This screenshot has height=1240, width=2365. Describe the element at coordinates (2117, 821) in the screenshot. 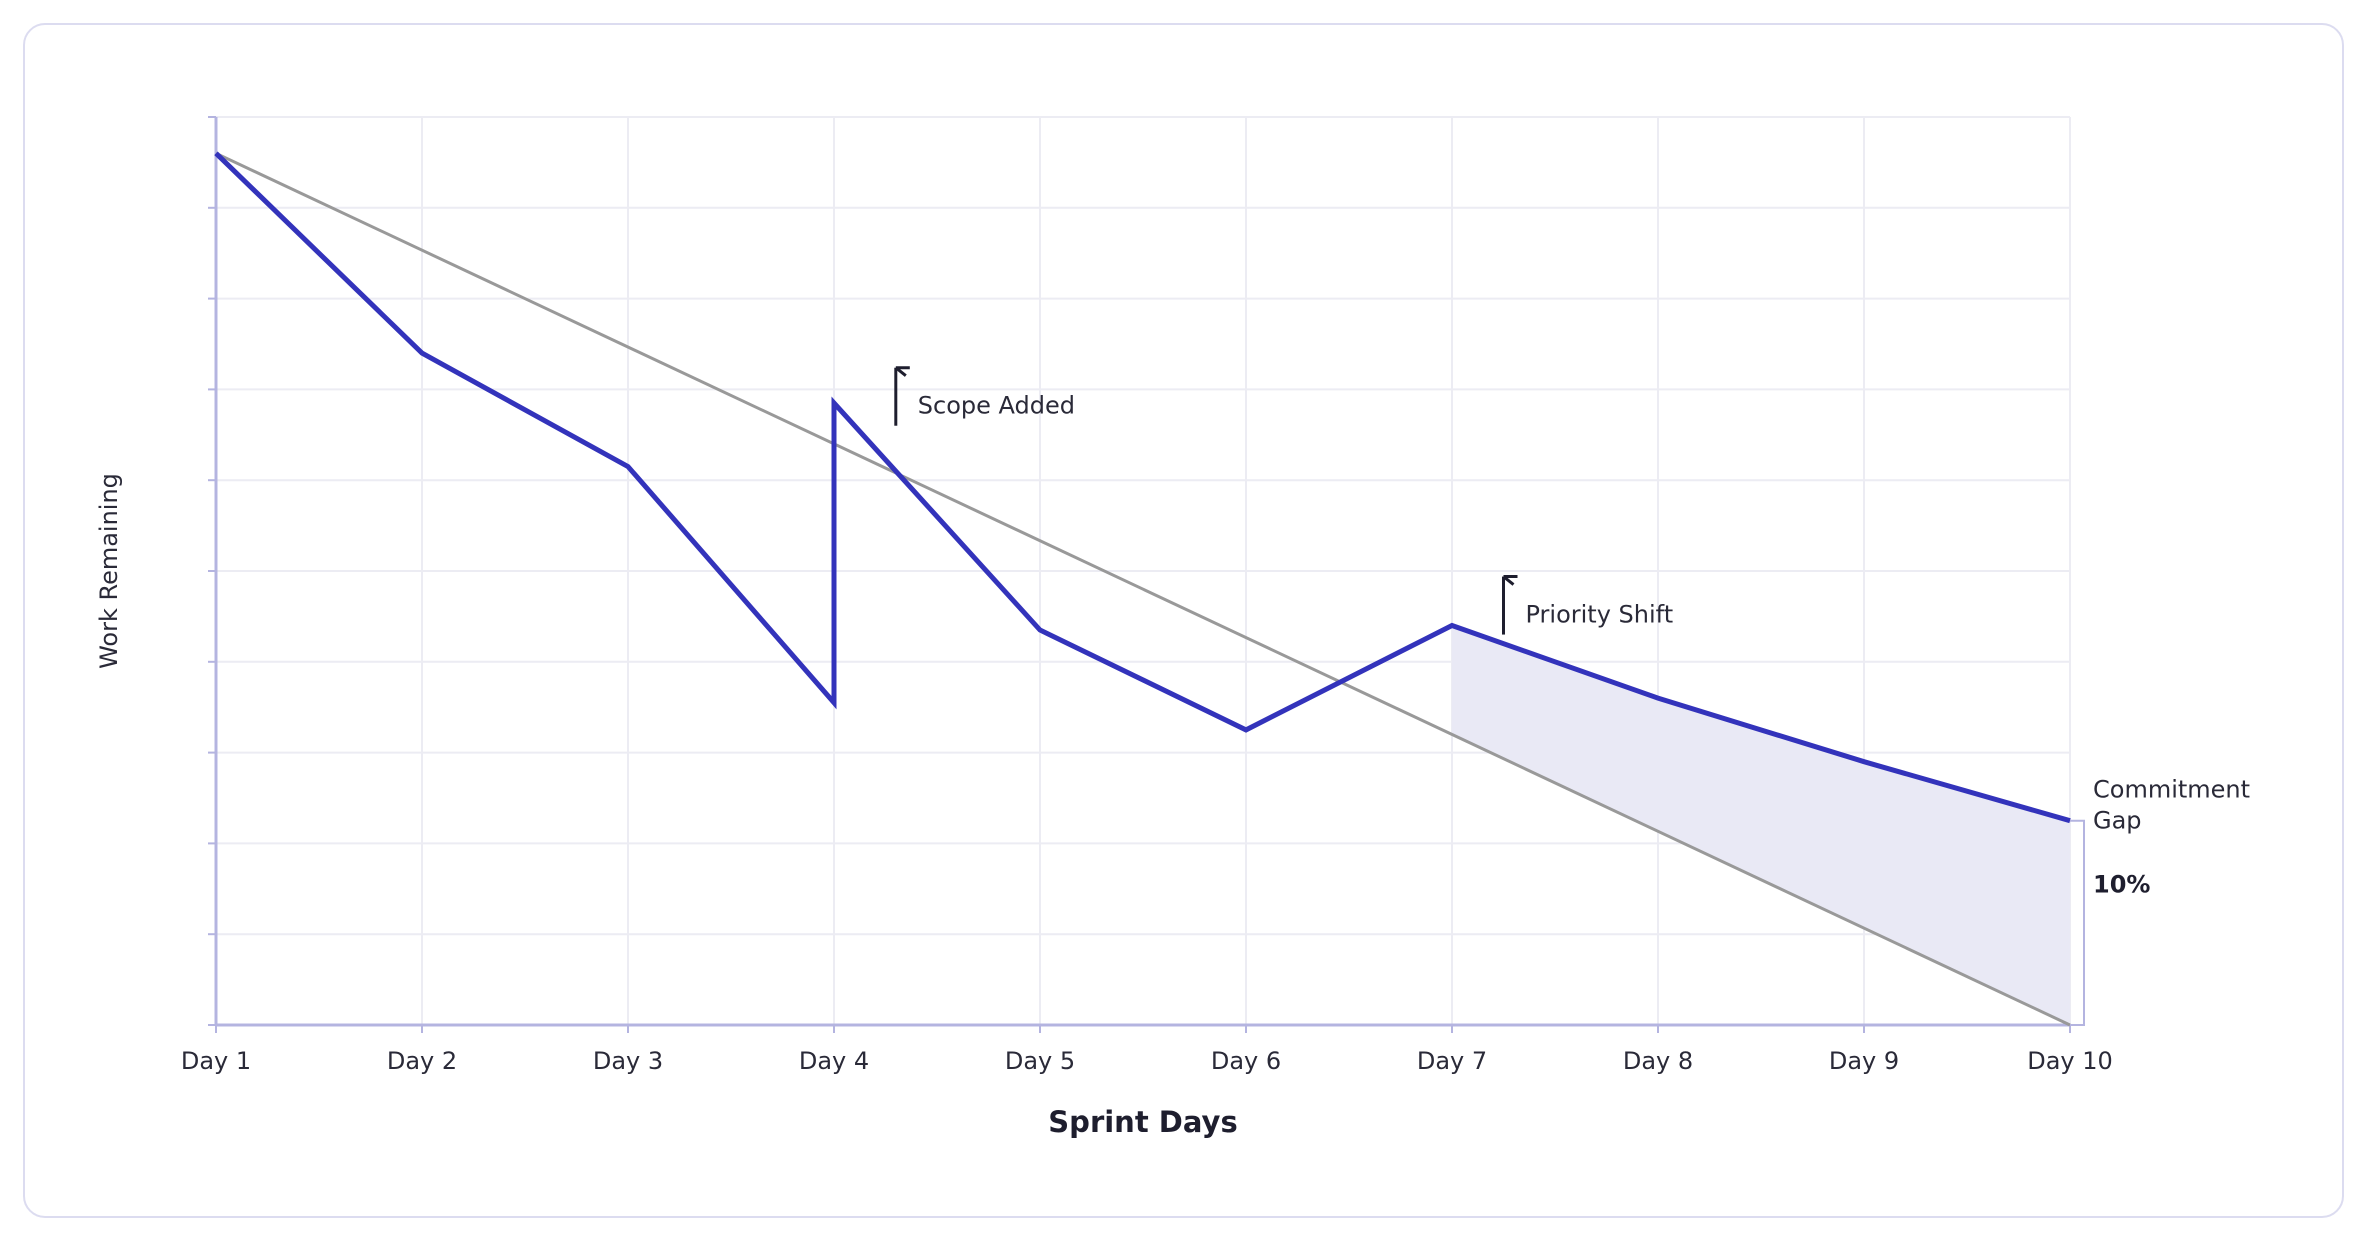

I see `commitment-gap-label-line2: Gap` at that location.